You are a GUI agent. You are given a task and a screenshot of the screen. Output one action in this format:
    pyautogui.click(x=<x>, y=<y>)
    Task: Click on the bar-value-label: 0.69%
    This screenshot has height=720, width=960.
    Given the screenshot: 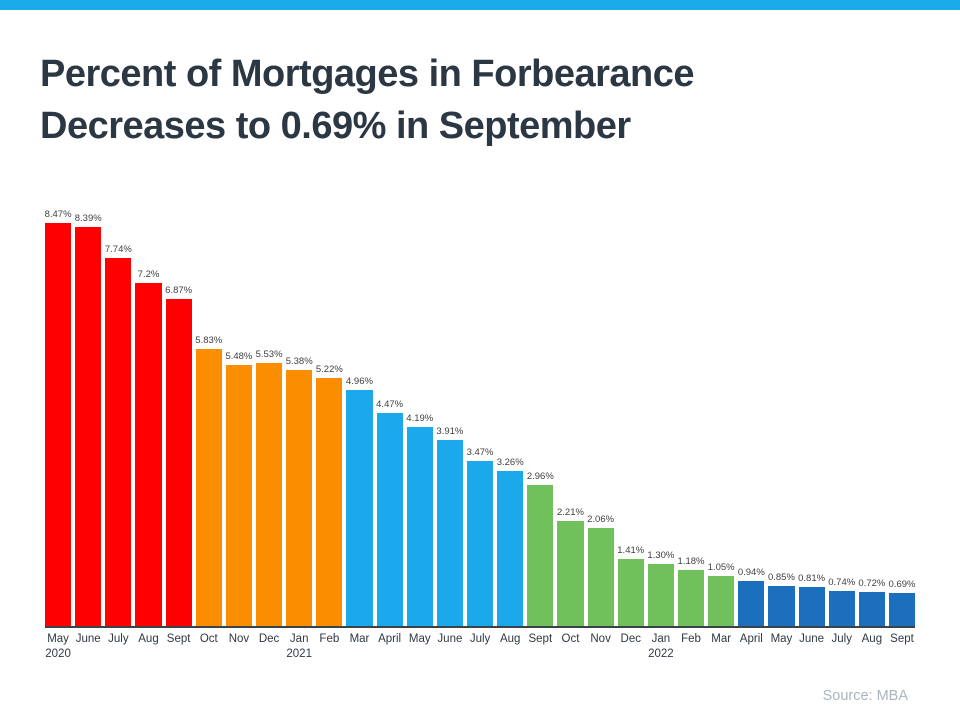 What is the action you would take?
    pyautogui.click(x=902, y=585)
    